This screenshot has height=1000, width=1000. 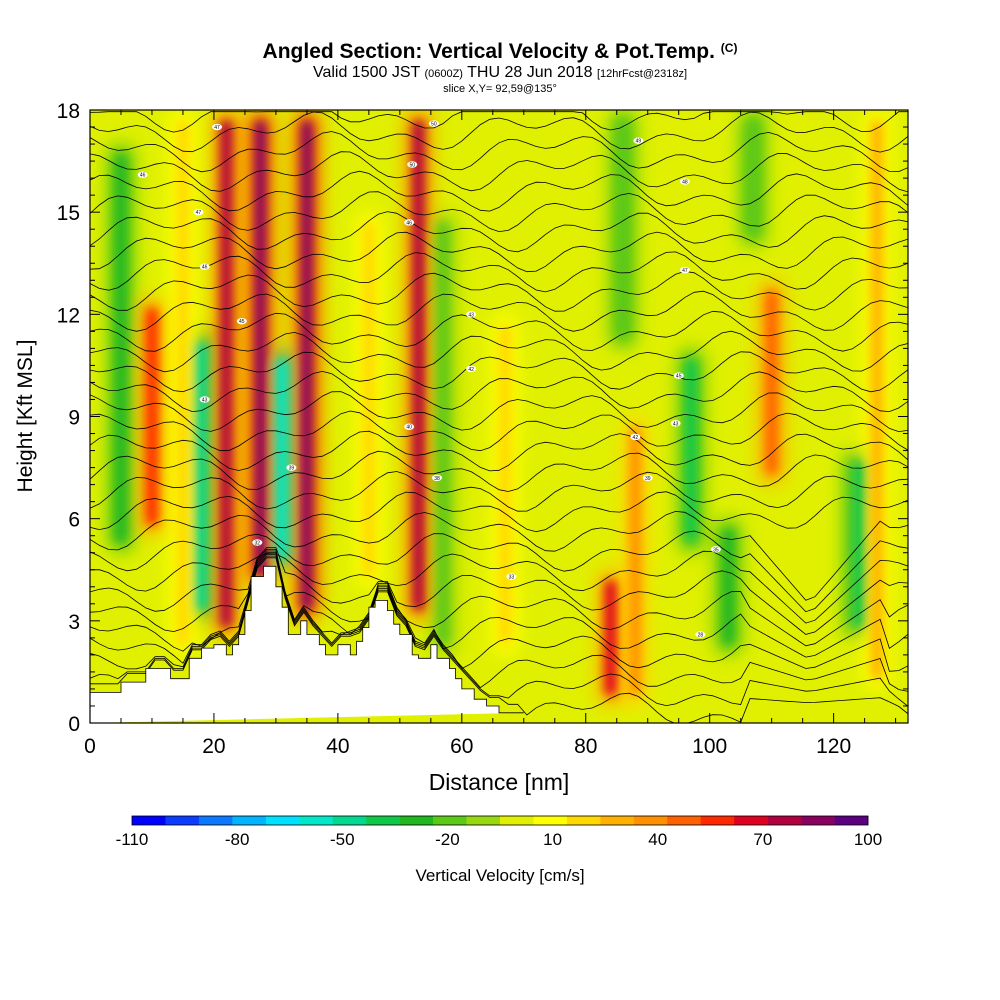 I want to click on y-tick-label: 12, so click(x=68, y=315).